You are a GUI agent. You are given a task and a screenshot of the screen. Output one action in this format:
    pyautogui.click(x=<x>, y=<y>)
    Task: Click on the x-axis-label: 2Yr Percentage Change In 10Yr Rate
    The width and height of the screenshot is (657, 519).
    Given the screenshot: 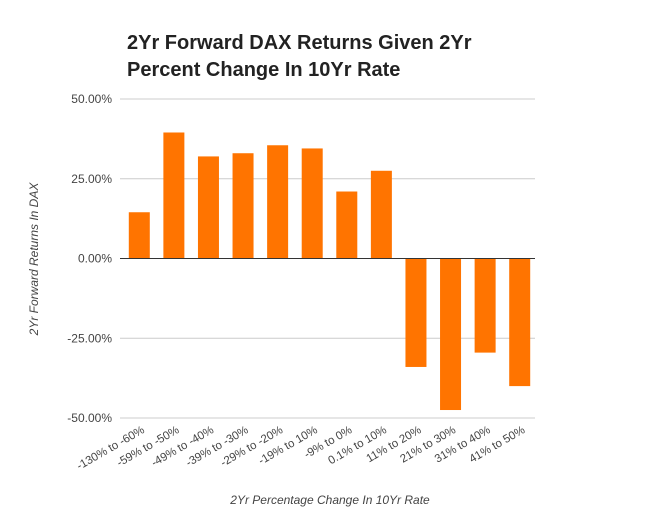 What is the action you would take?
    pyautogui.click(x=329, y=500)
    